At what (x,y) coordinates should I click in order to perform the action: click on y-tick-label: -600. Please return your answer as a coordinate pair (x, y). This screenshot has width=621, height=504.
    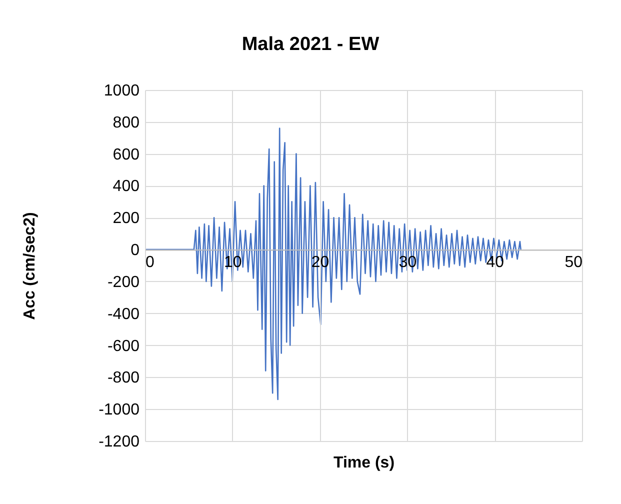
    Looking at the image, I should click on (123, 346).